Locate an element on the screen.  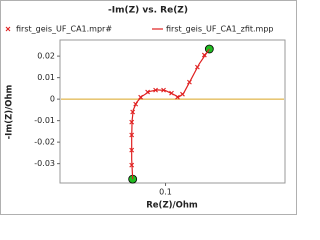
y-tick-label: -0.01 is located at coordinates (44, 120).